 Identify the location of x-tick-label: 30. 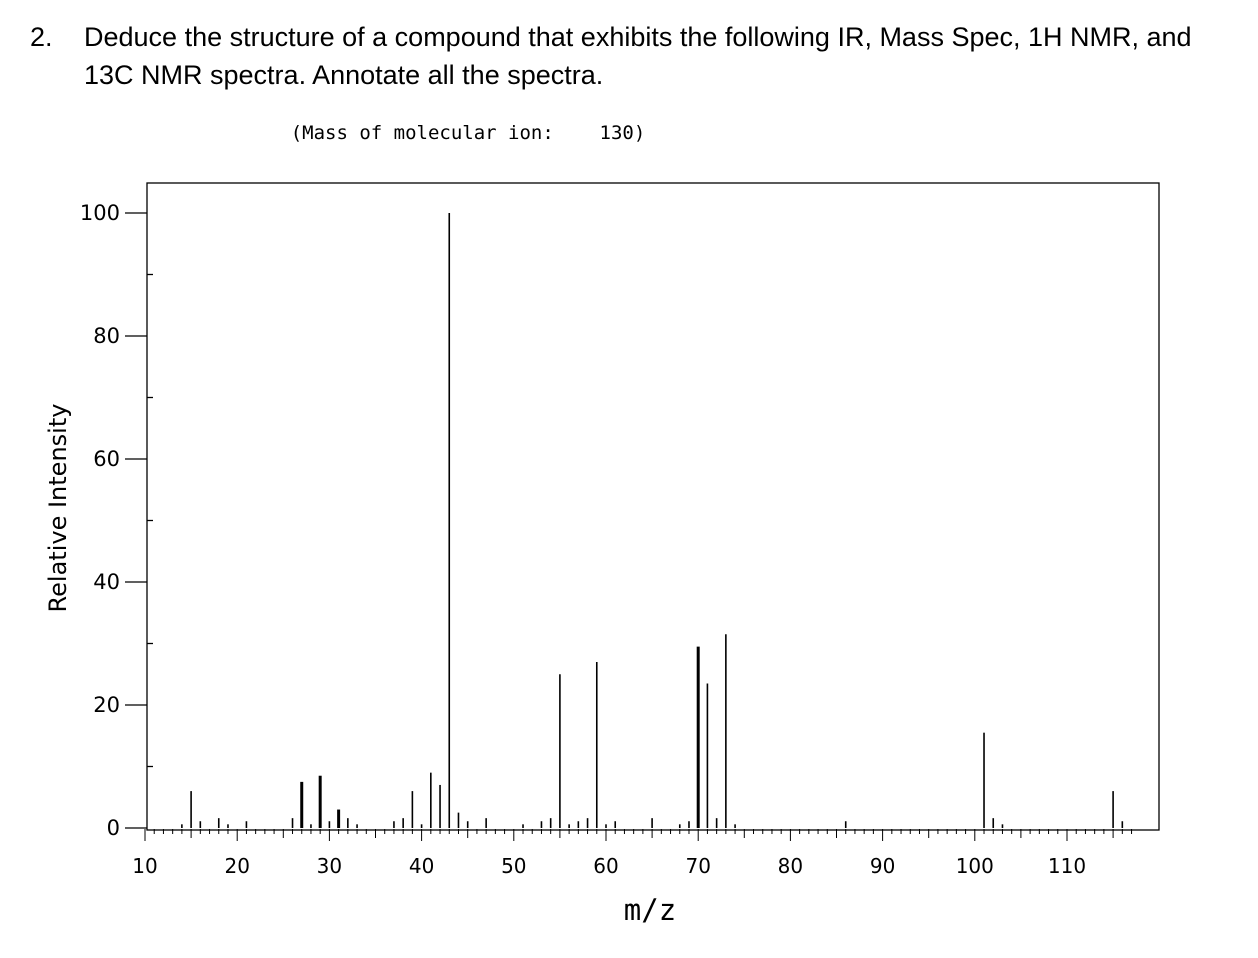
(329, 866).